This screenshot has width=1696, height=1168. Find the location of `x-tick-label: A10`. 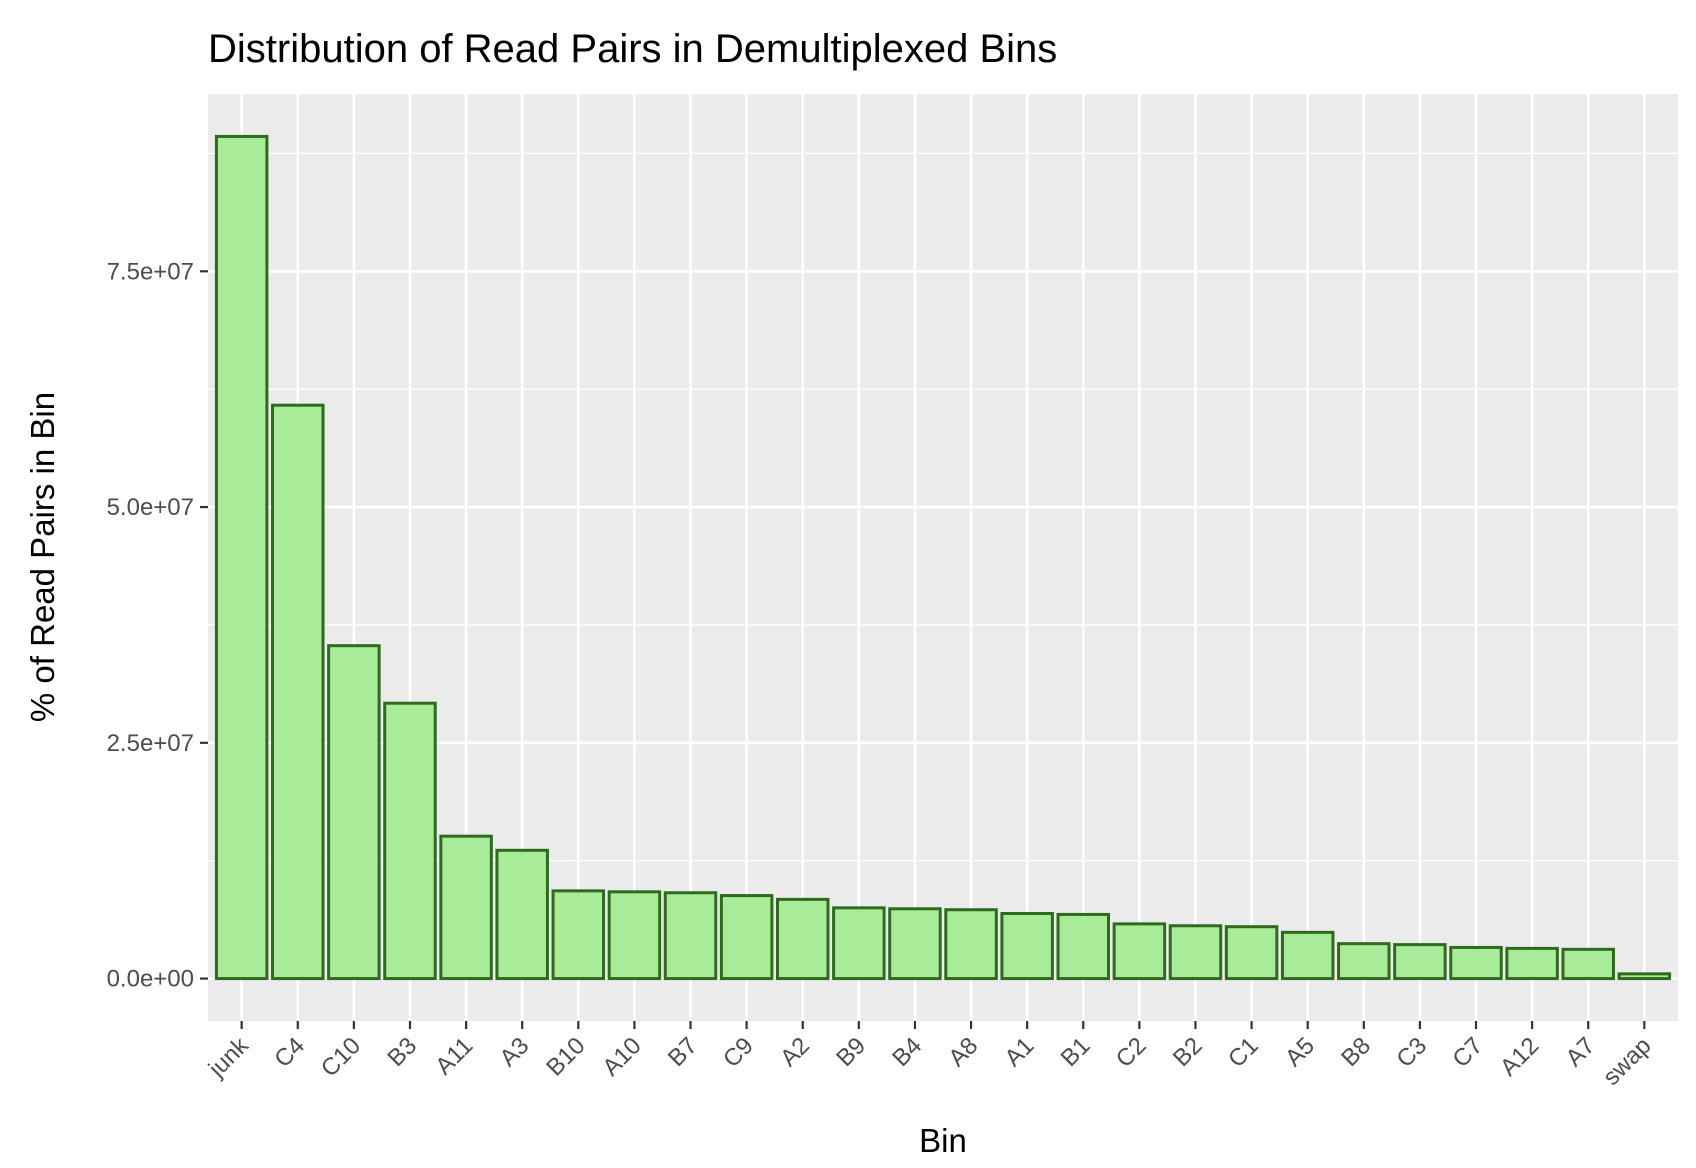

x-tick-label: A10 is located at coordinates (621, 1056).